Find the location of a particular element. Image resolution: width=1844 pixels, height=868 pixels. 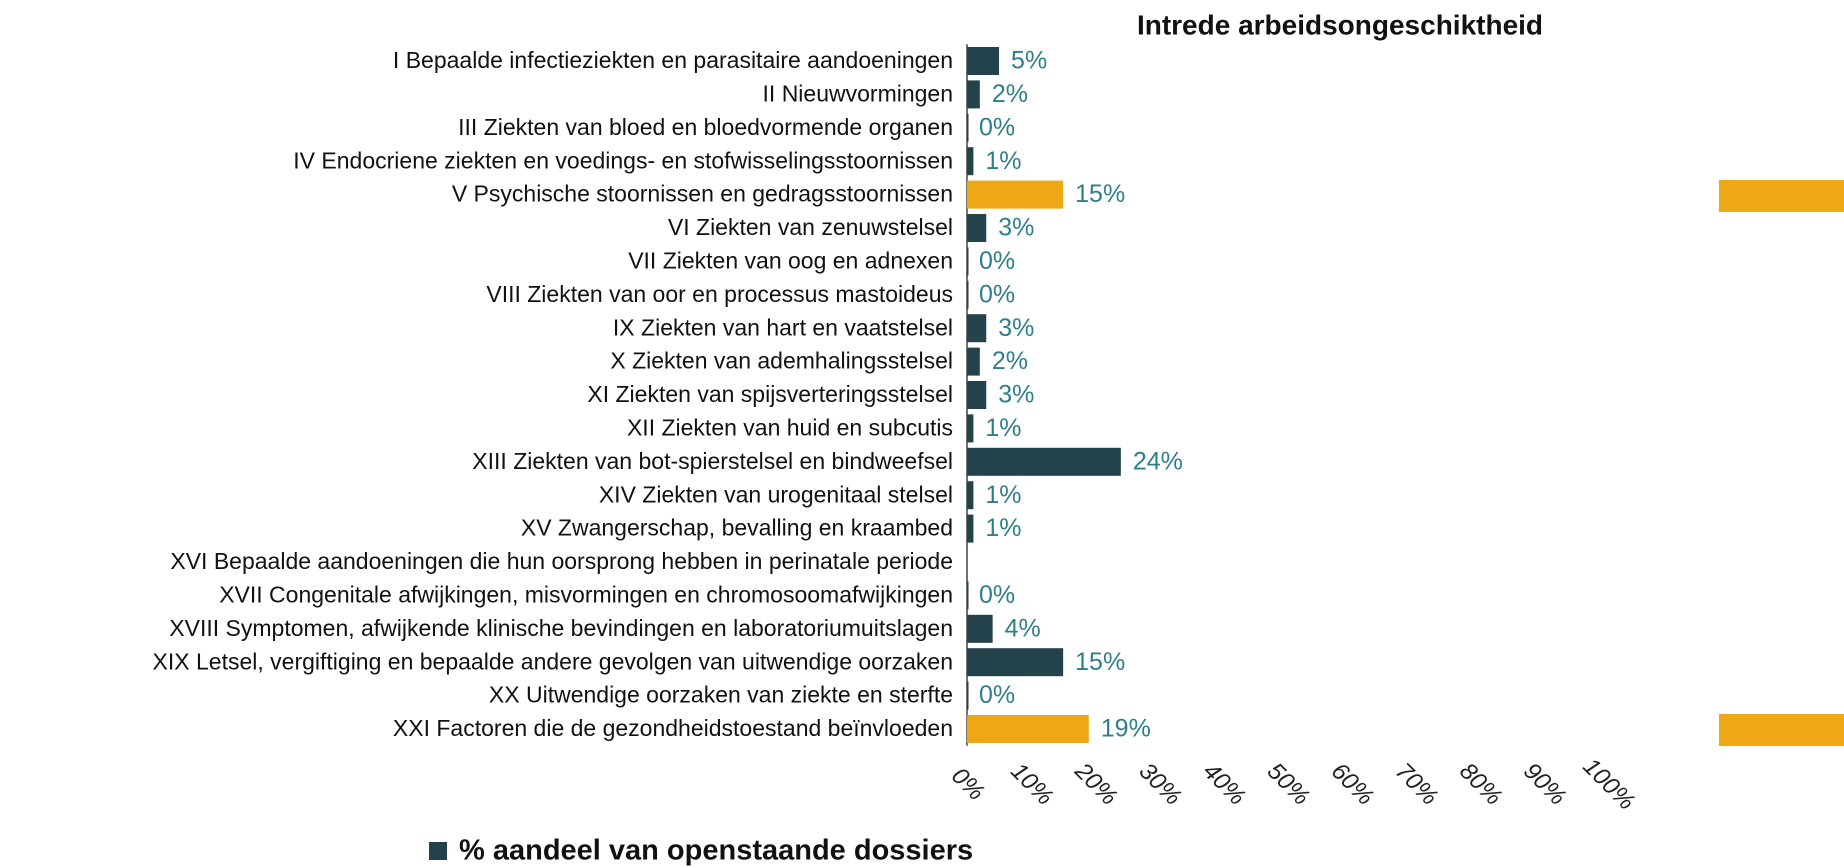

value-label: 24% is located at coordinates (1158, 461).